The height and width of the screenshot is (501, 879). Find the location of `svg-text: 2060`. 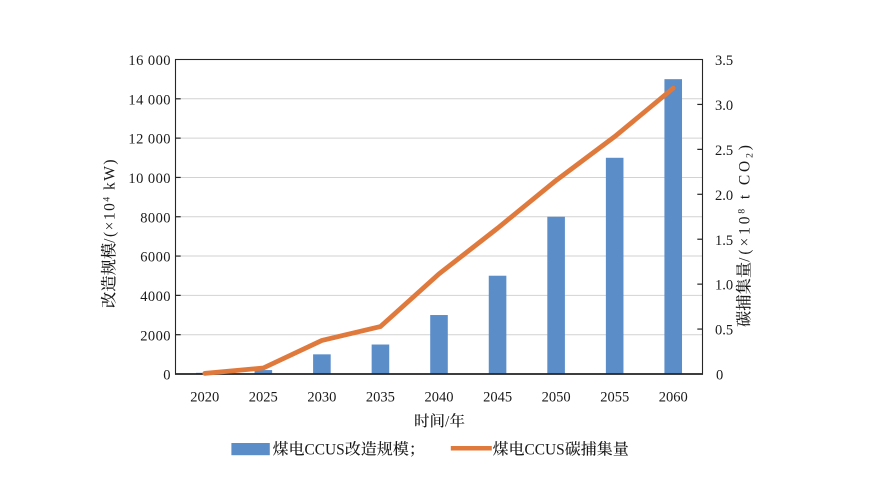

svg-text: 2060 is located at coordinates (673, 398).